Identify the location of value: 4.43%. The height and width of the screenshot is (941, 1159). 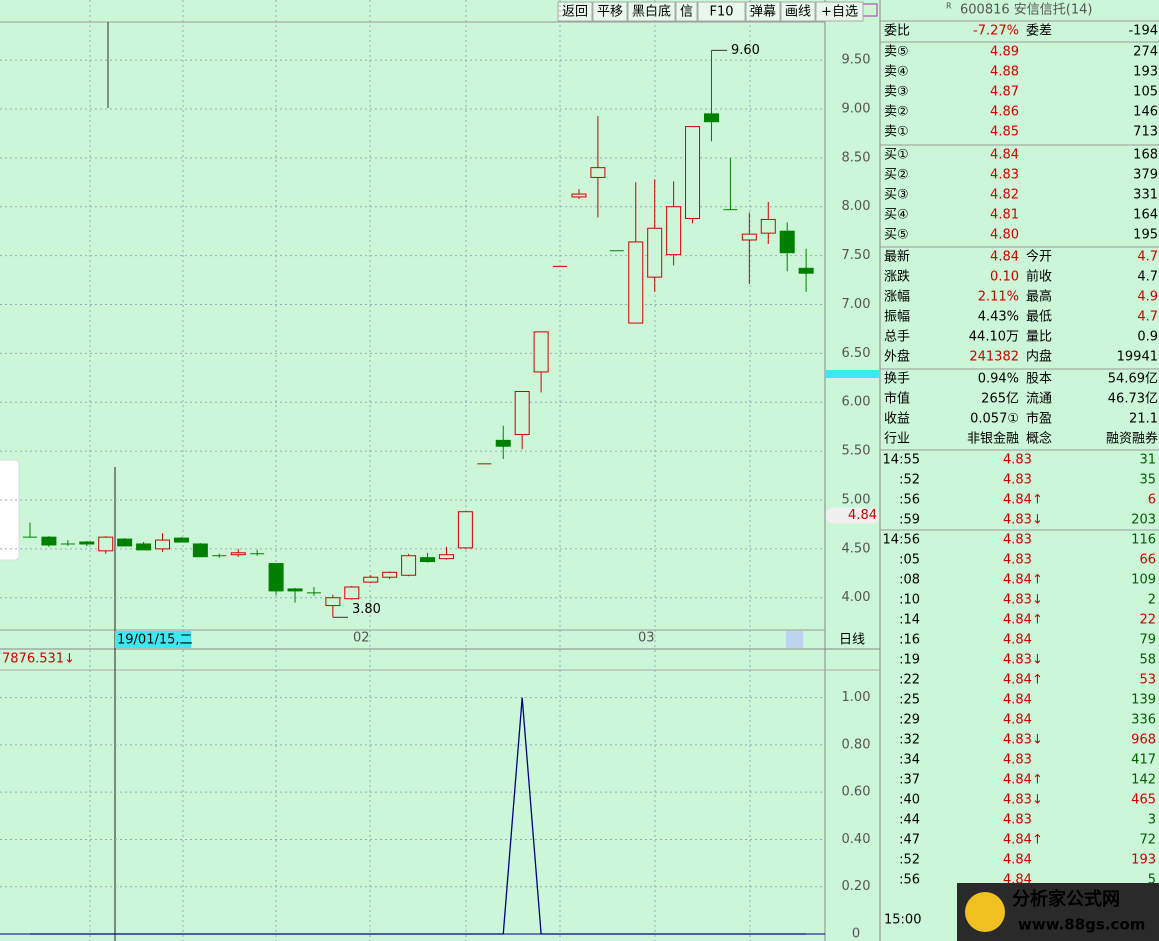
(998, 317).